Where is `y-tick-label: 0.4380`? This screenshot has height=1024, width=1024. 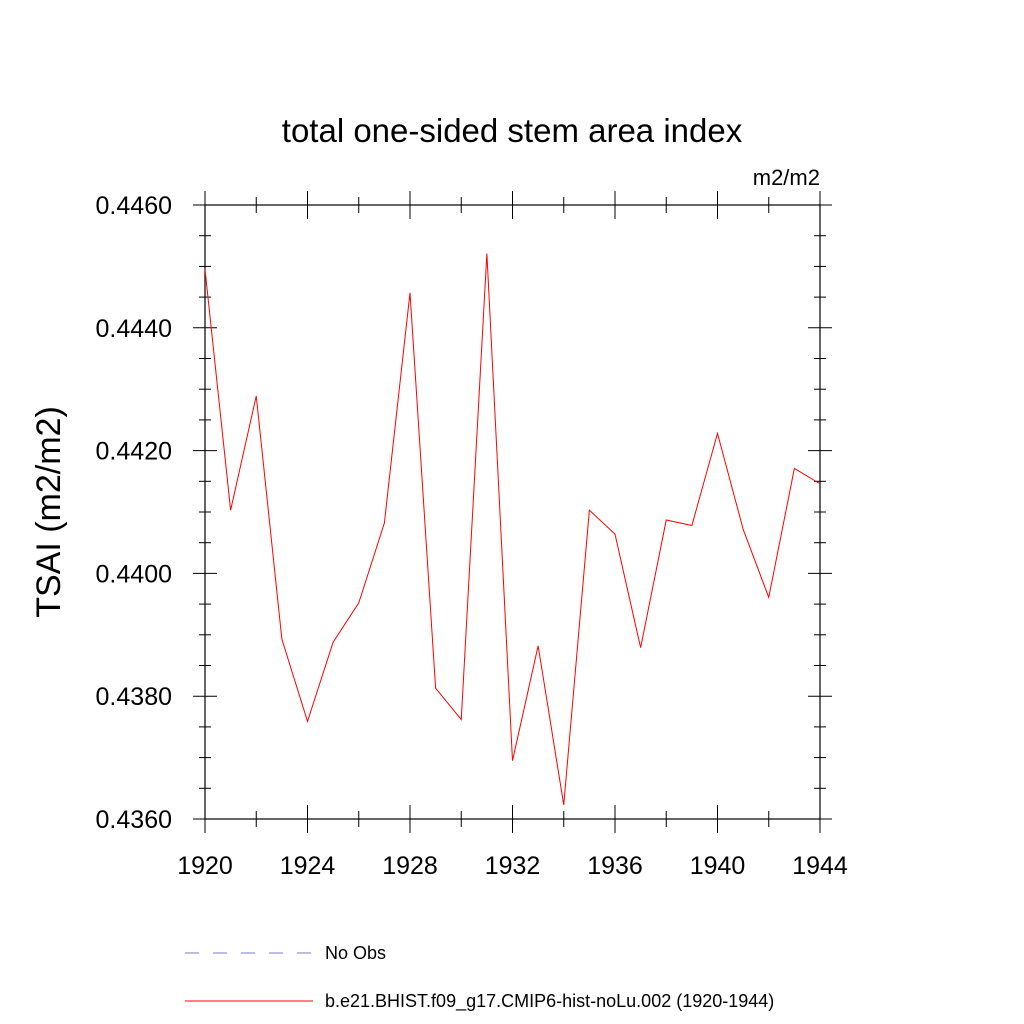
y-tick-label: 0.4380 is located at coordinates (134, 697).